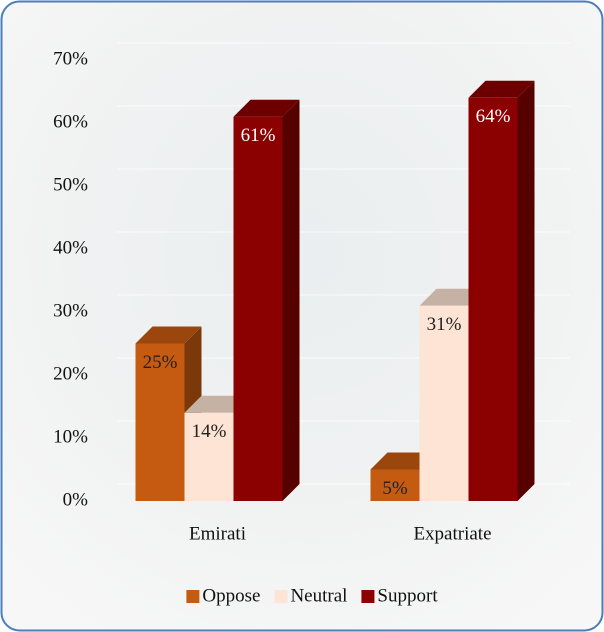  I want to click on y-tick-label: 50%, so click(70, 184).